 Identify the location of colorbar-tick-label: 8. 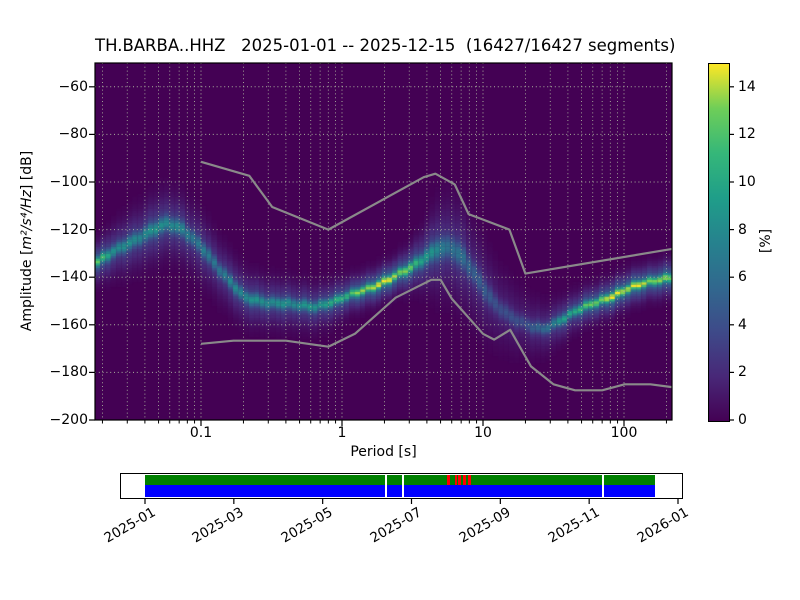
(742, 229).